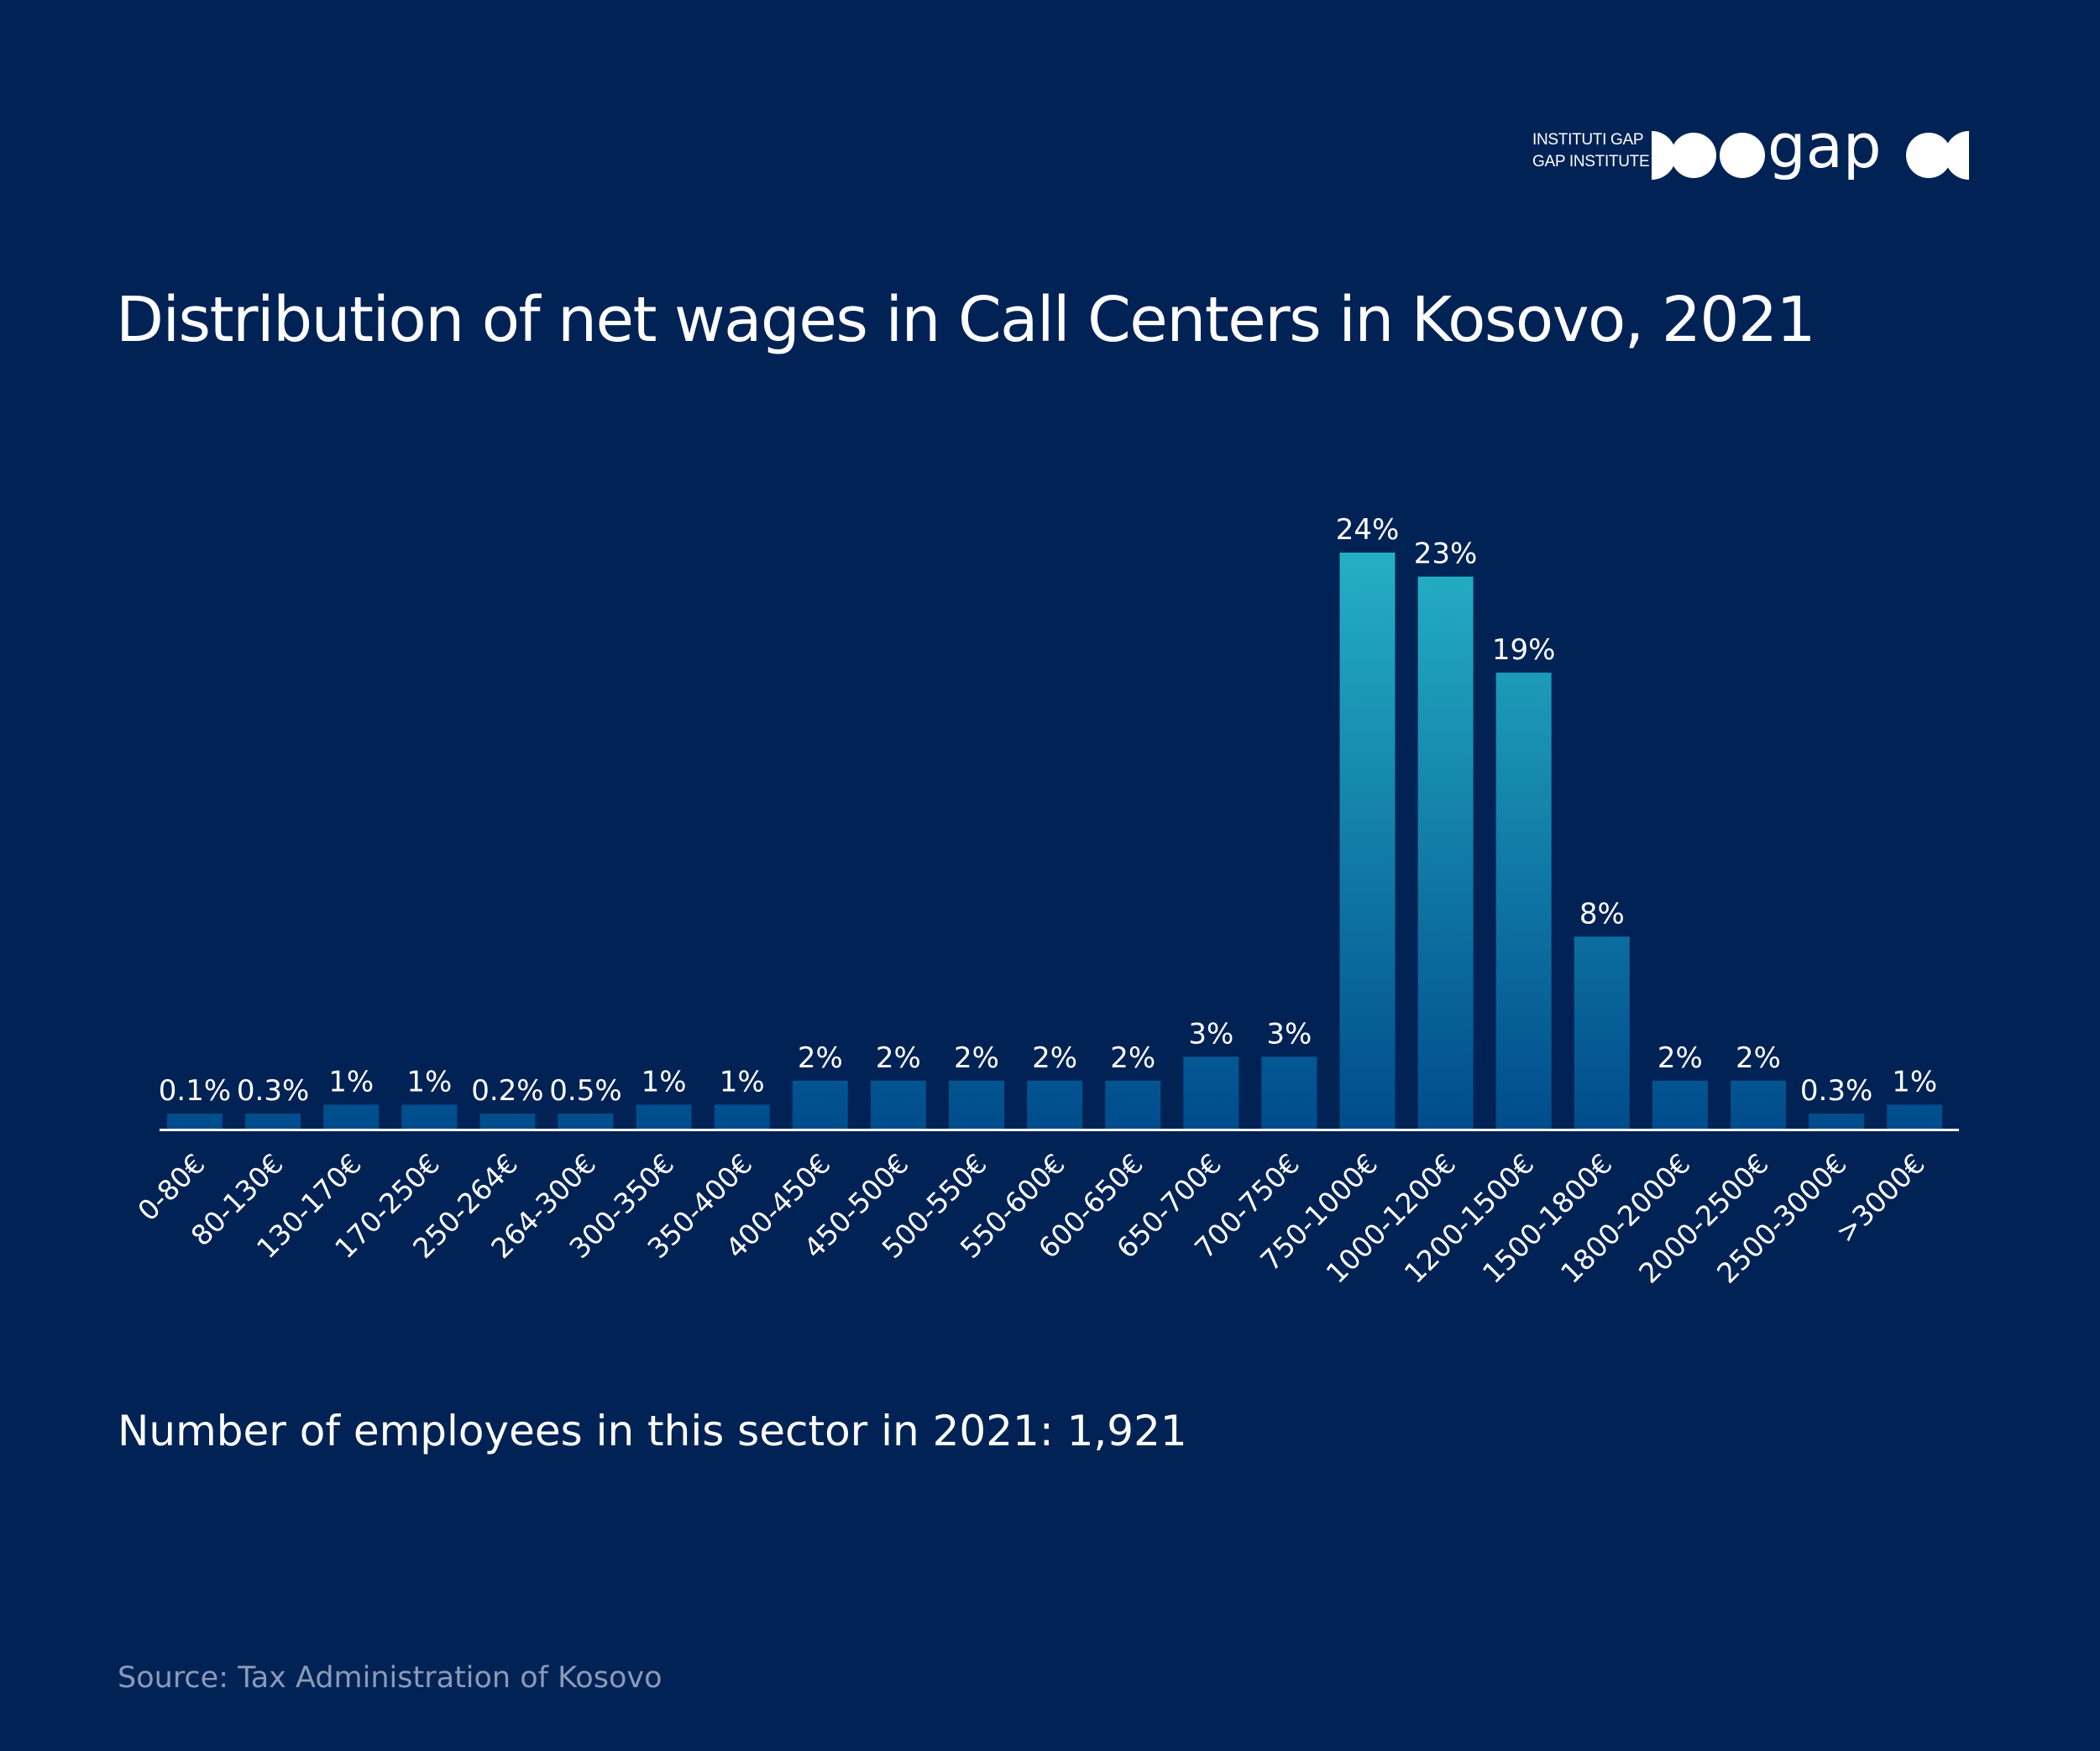 Image resolution: width=2100 pixels, height=1751 pixels. What do you see at coordinates (585, 1091) in the screenshot?
I see `bar-value-label: 0.5%` at bounding box center [585, 1091].